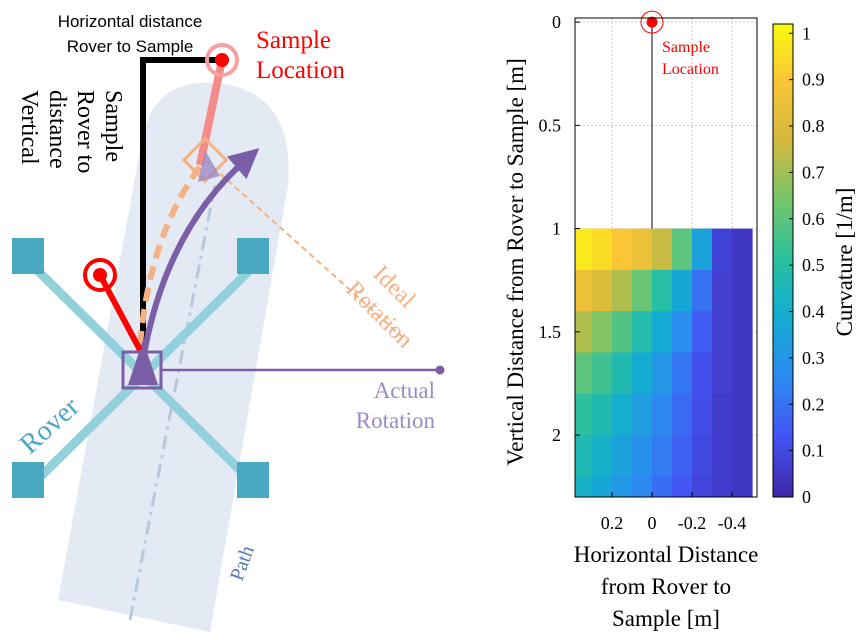 This screenshot has width=860, height=640. Describe the element at coordinates (113, 126) in the screenshot. I see `vertical-label: Sample` at that location.